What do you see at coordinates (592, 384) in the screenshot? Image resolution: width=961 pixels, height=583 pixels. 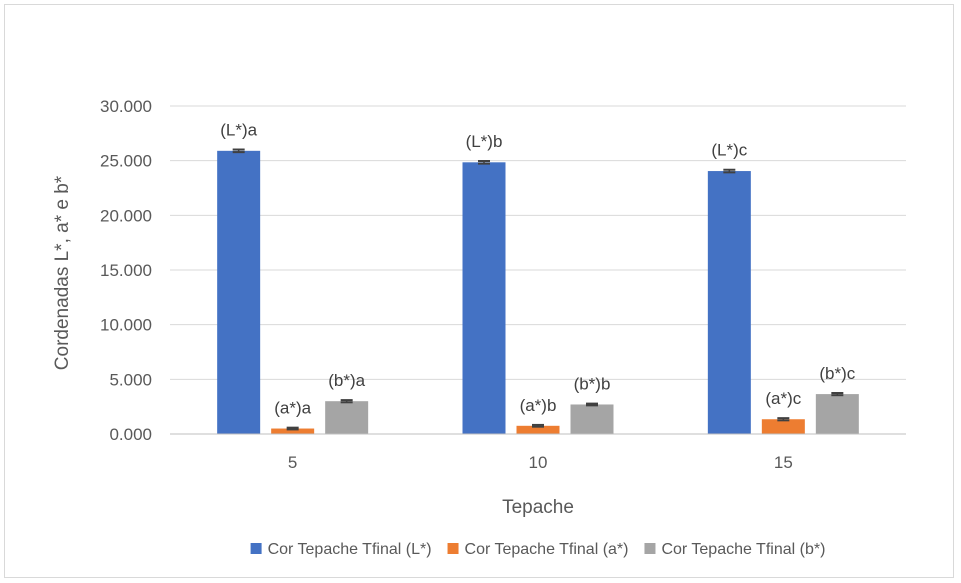 I see `data-label: (b*)b` at bounding box center [592, 384].